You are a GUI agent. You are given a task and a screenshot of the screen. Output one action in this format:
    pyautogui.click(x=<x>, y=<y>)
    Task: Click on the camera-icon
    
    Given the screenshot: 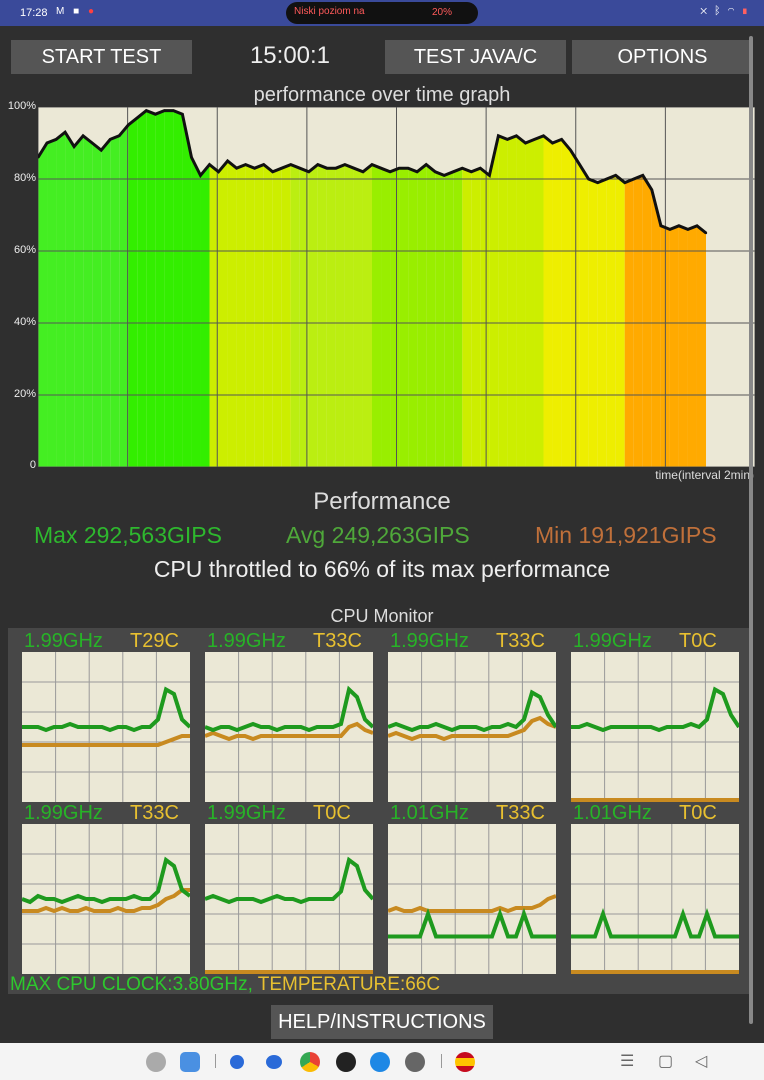 What is the action you would take?
    pyautogui.click(x=346, y=1062)
    